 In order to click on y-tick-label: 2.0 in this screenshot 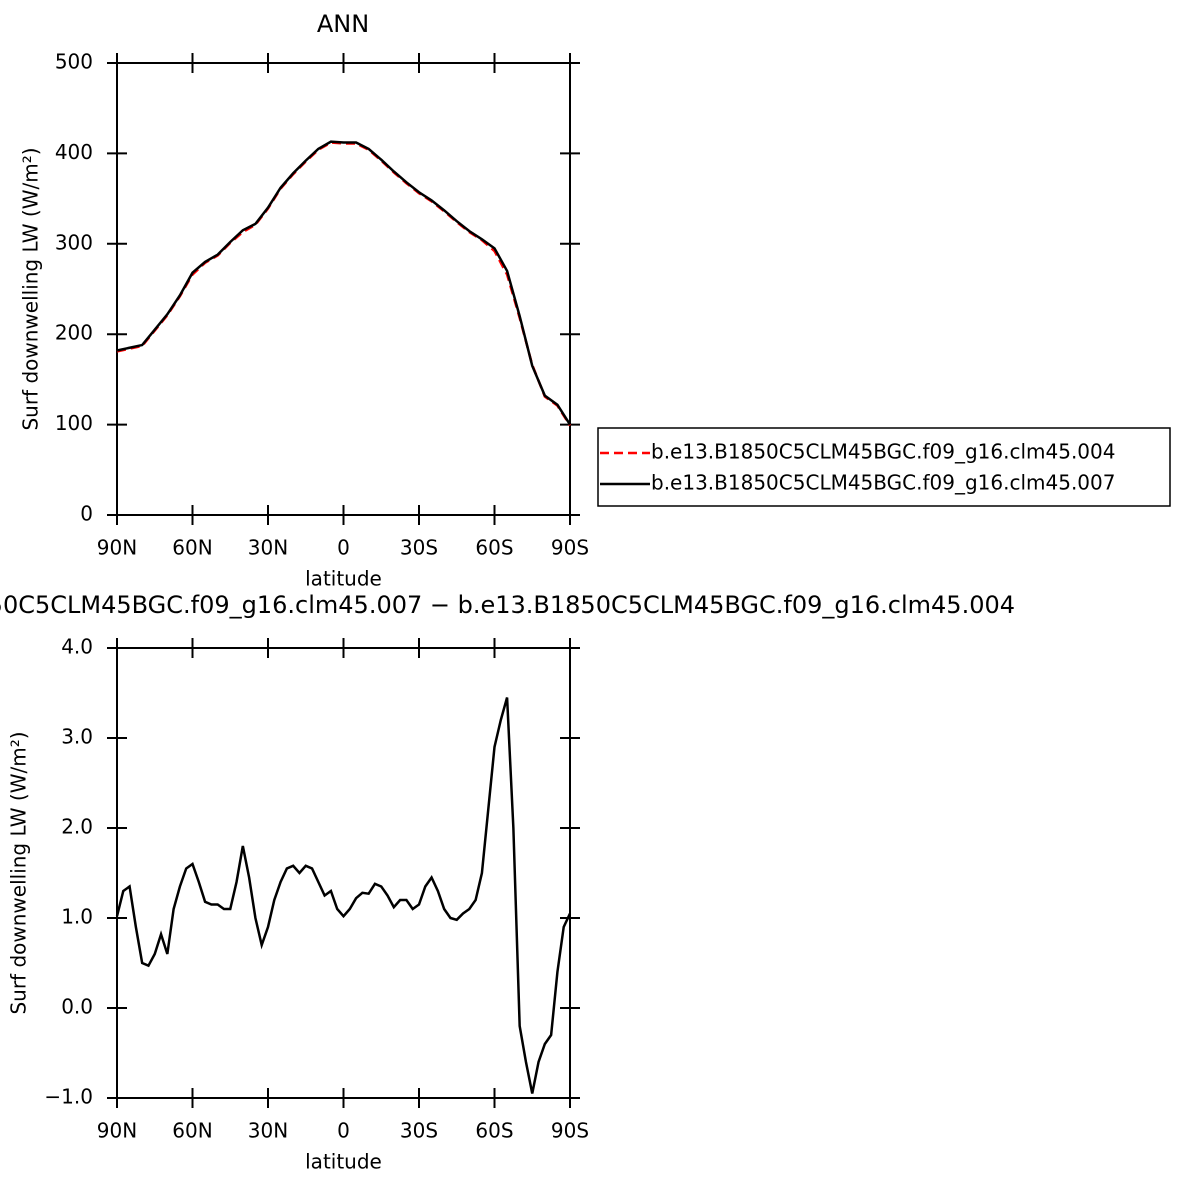, I will do `click(77, 827)`.